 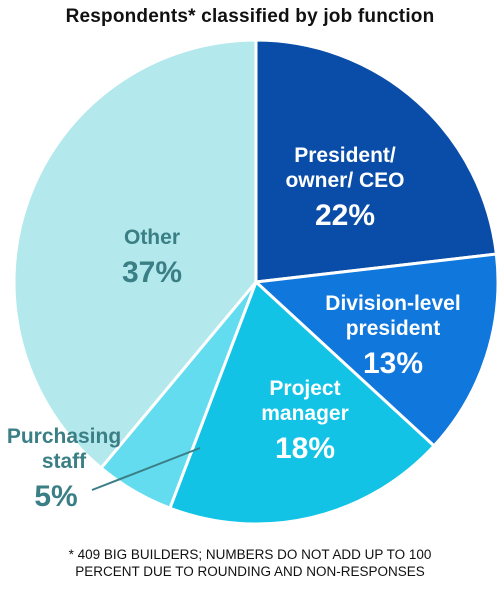 What do you see at coordinates (146, 469) in the screenshot?
I see `leader-line-purchasing-staff` at bounding box center [146, 469].